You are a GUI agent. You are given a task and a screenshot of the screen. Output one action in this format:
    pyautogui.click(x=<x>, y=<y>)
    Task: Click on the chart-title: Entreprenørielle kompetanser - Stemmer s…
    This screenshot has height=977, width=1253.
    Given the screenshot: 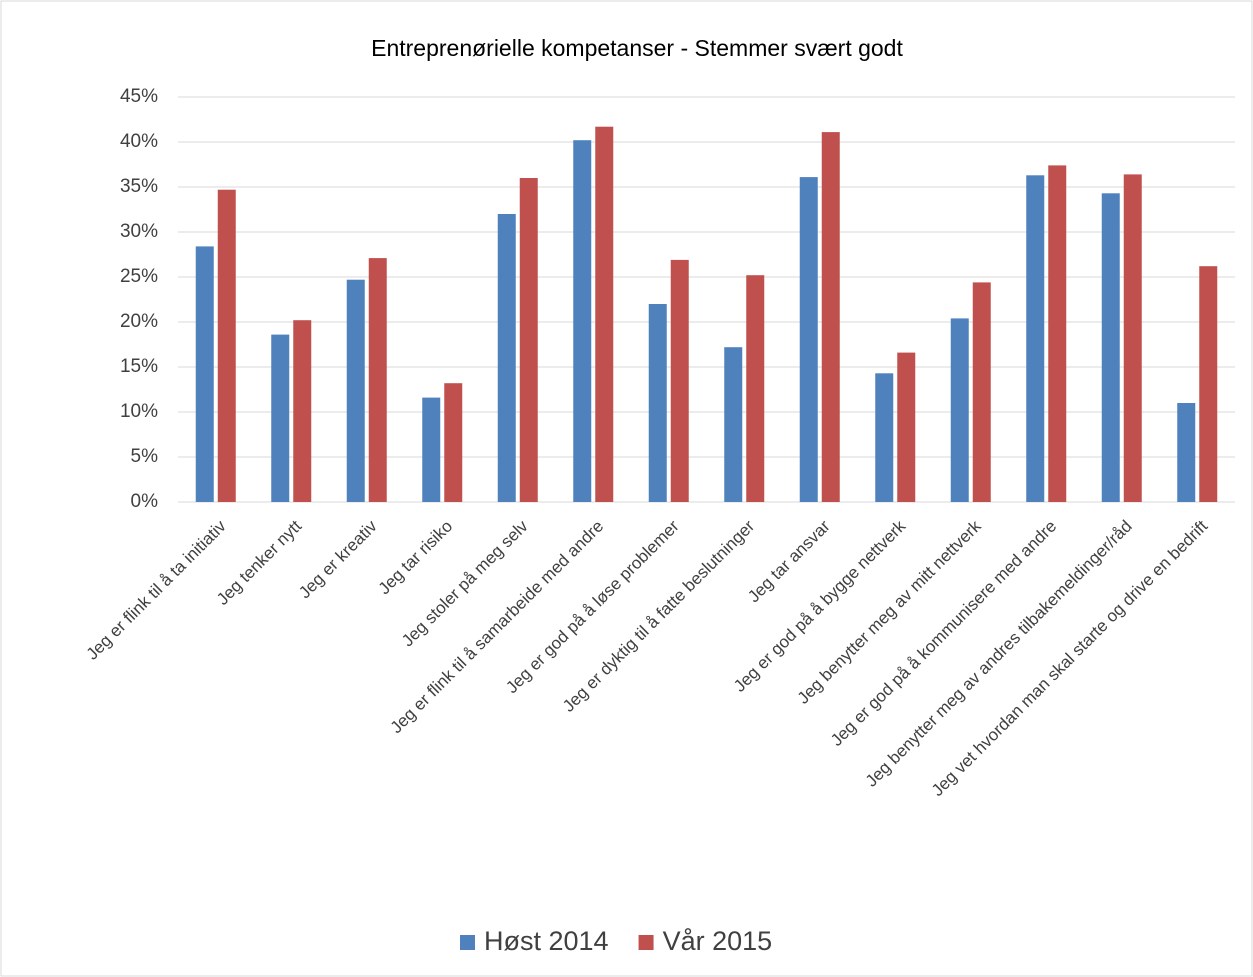 What is the action you would take?
    pyautogui.click(x=637, y=48)
    